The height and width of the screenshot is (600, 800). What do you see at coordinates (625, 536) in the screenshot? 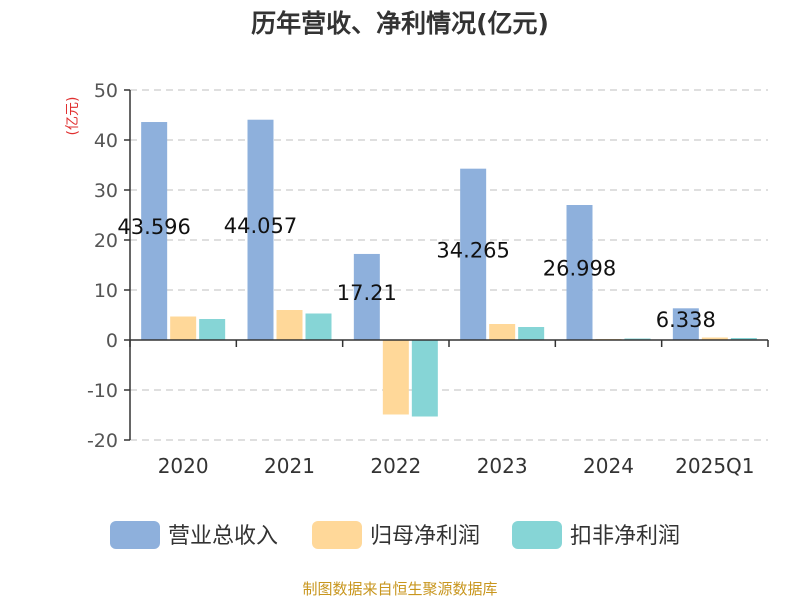
I see `legend-label: 扣非净利润` at bounding box center [625, 536].